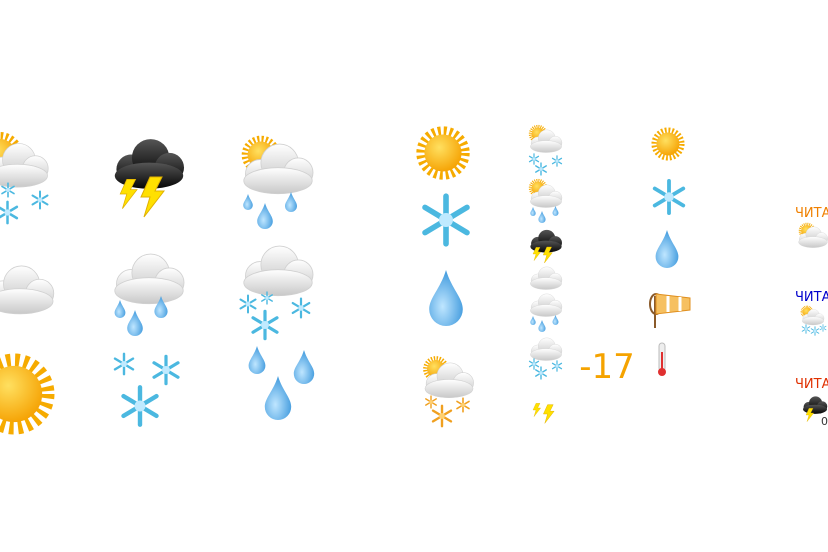  I want to click on widget-column: ЧИТА ЧИТА ЧИТА 0, so click(811, 317).